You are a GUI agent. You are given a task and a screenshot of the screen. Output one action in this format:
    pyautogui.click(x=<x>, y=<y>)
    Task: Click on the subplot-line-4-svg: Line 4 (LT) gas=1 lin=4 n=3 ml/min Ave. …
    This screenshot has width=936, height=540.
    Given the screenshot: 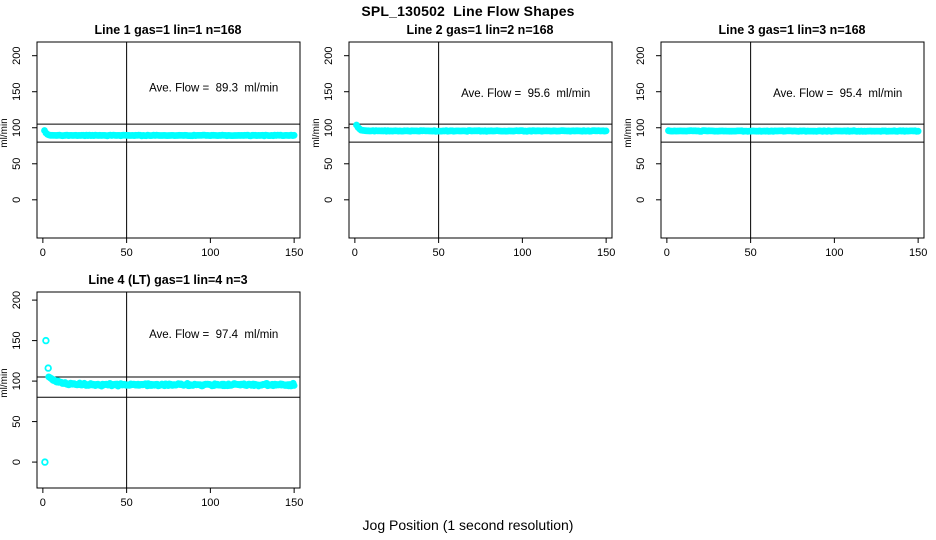 What is the action you would take?
    pyautogui.click(x=151, y=391)
    